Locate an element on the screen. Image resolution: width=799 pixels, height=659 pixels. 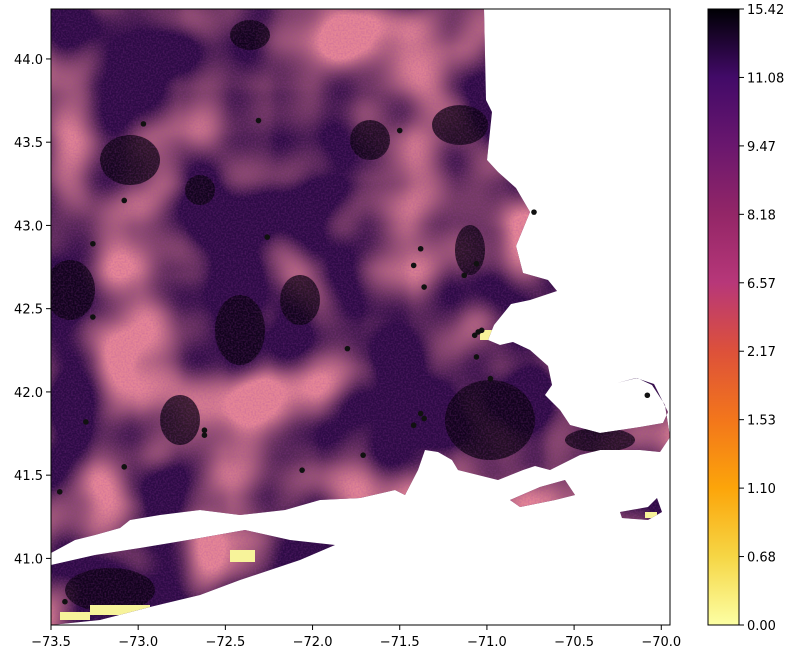
colorbar-tick-label: 2.17 is located at coordinates (761, 352).